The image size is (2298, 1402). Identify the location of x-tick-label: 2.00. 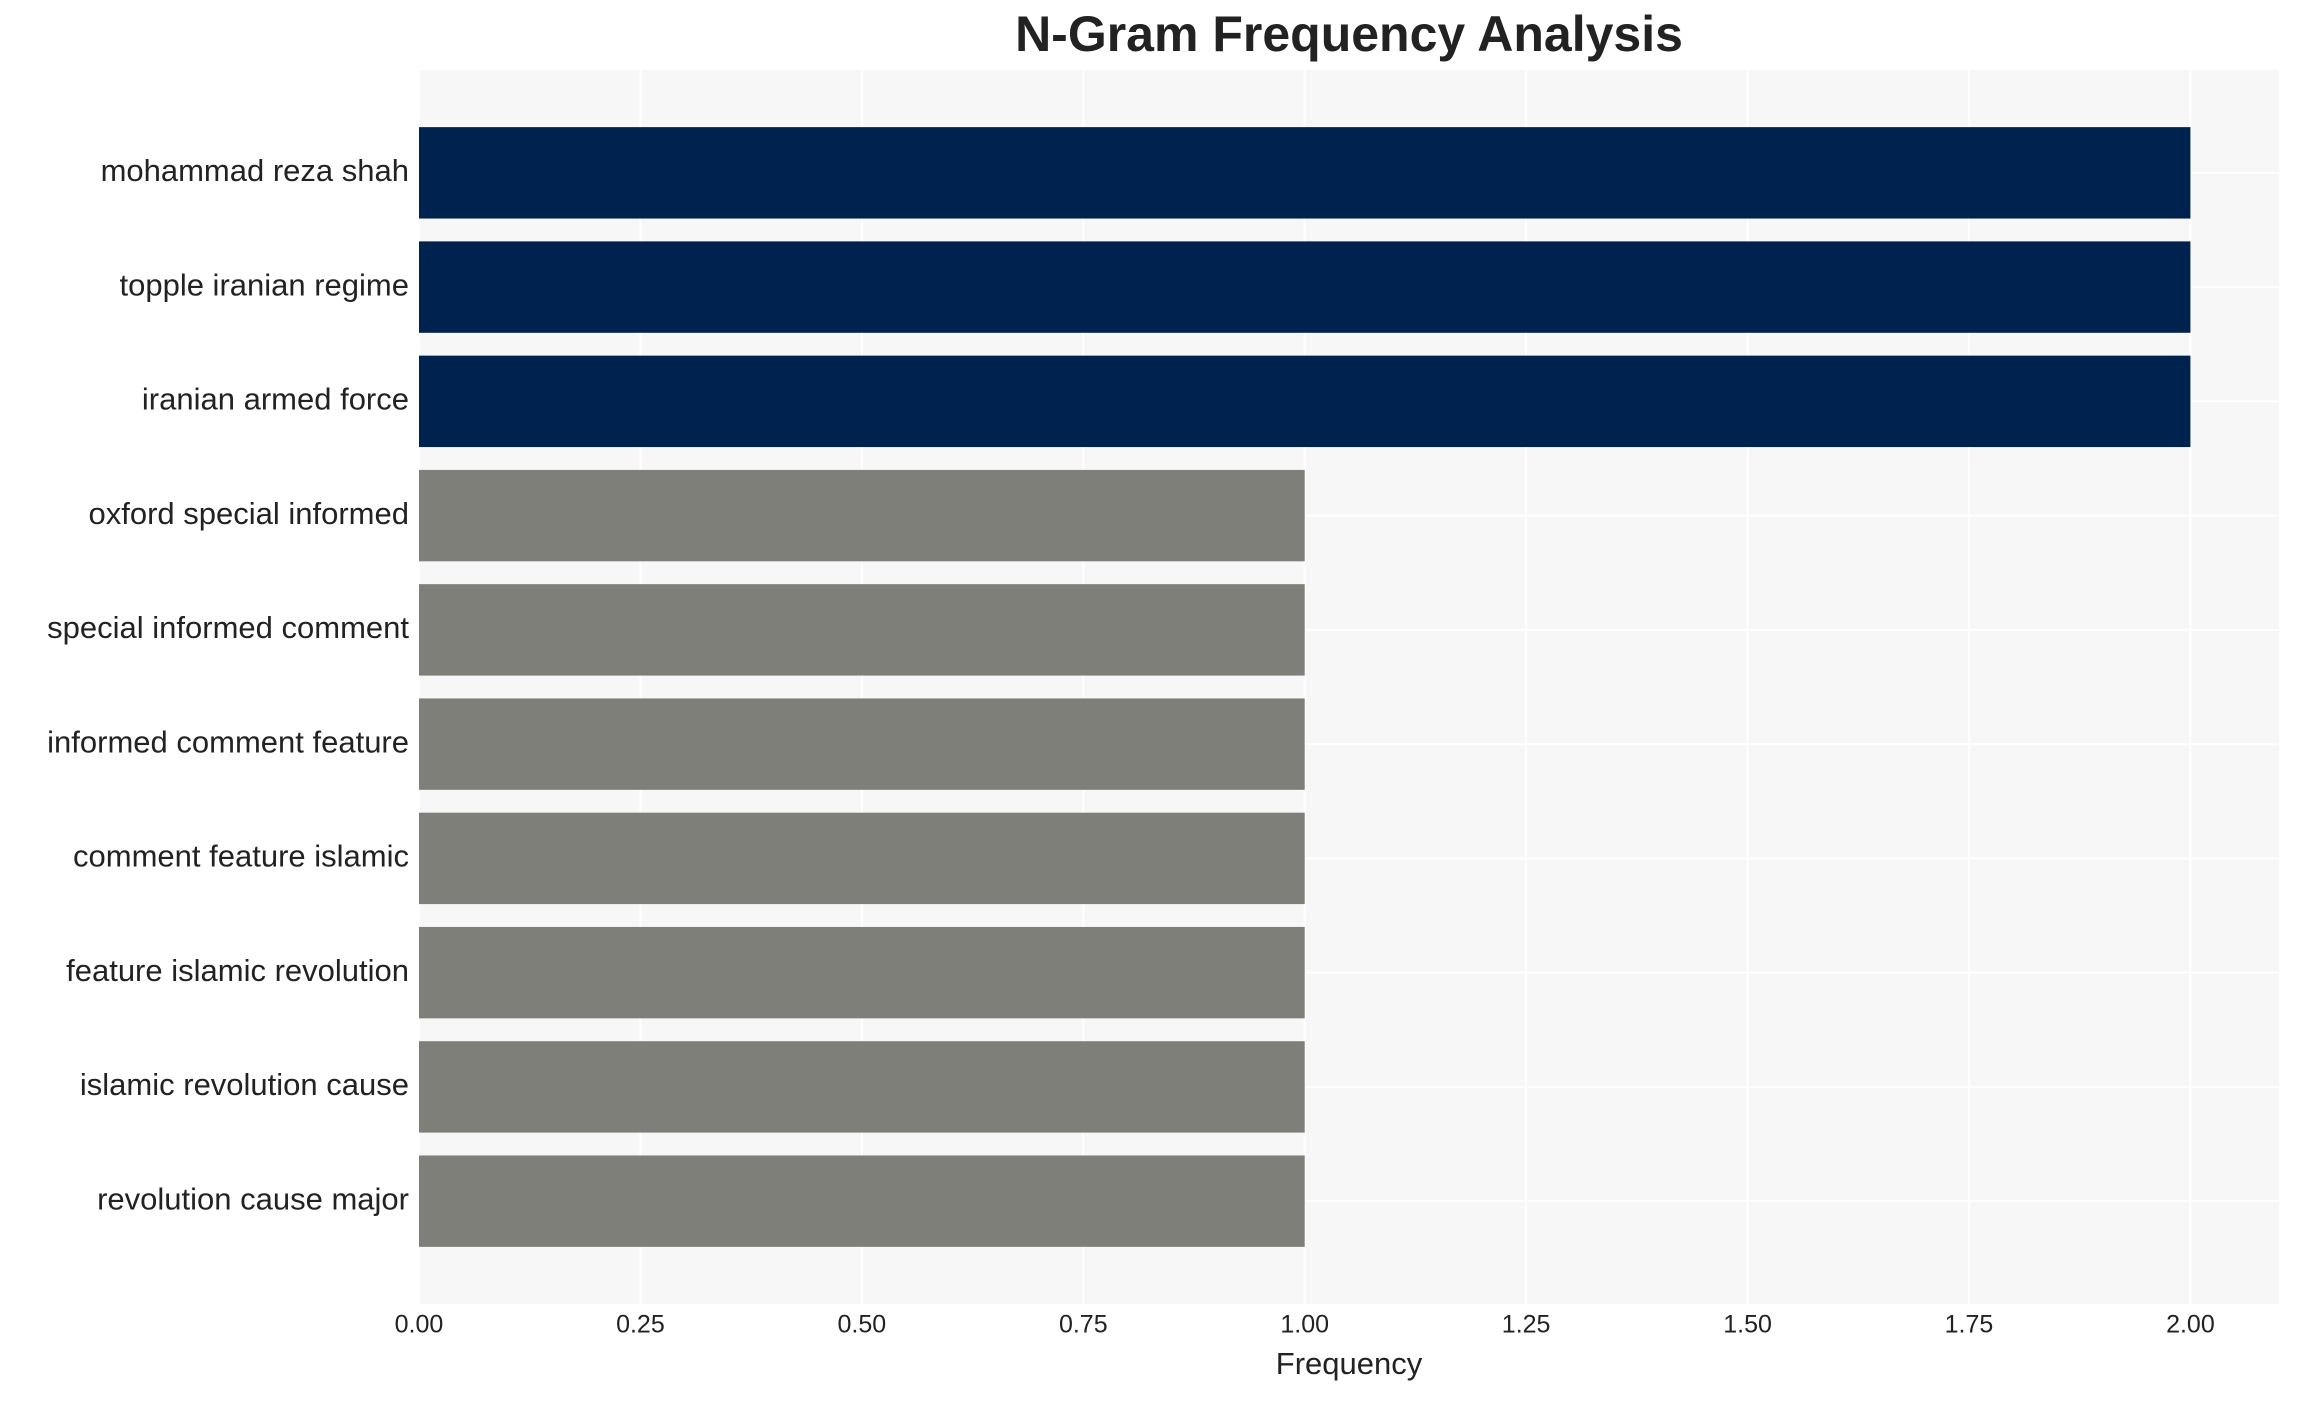
(2190, 1325).